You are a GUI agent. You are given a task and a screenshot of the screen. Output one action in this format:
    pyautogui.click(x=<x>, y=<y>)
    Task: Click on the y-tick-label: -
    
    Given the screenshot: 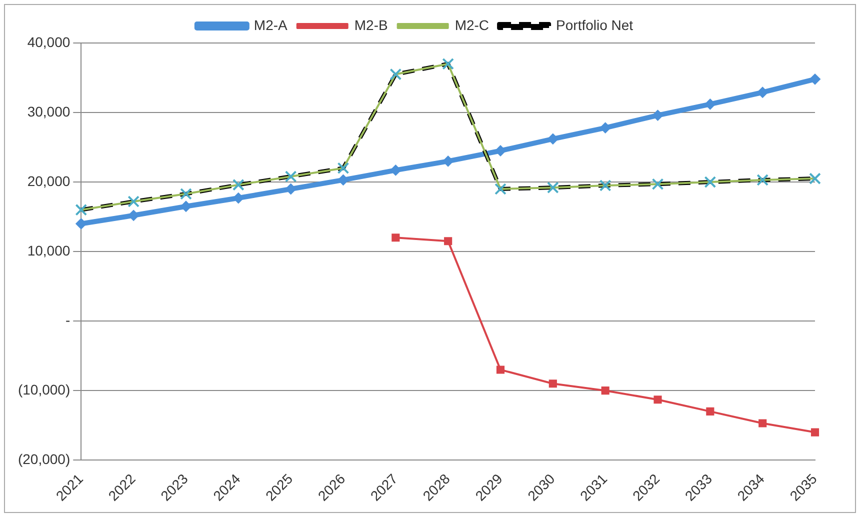 What is the action you would take?
    pyautogui.click(x=67, y=320)
    